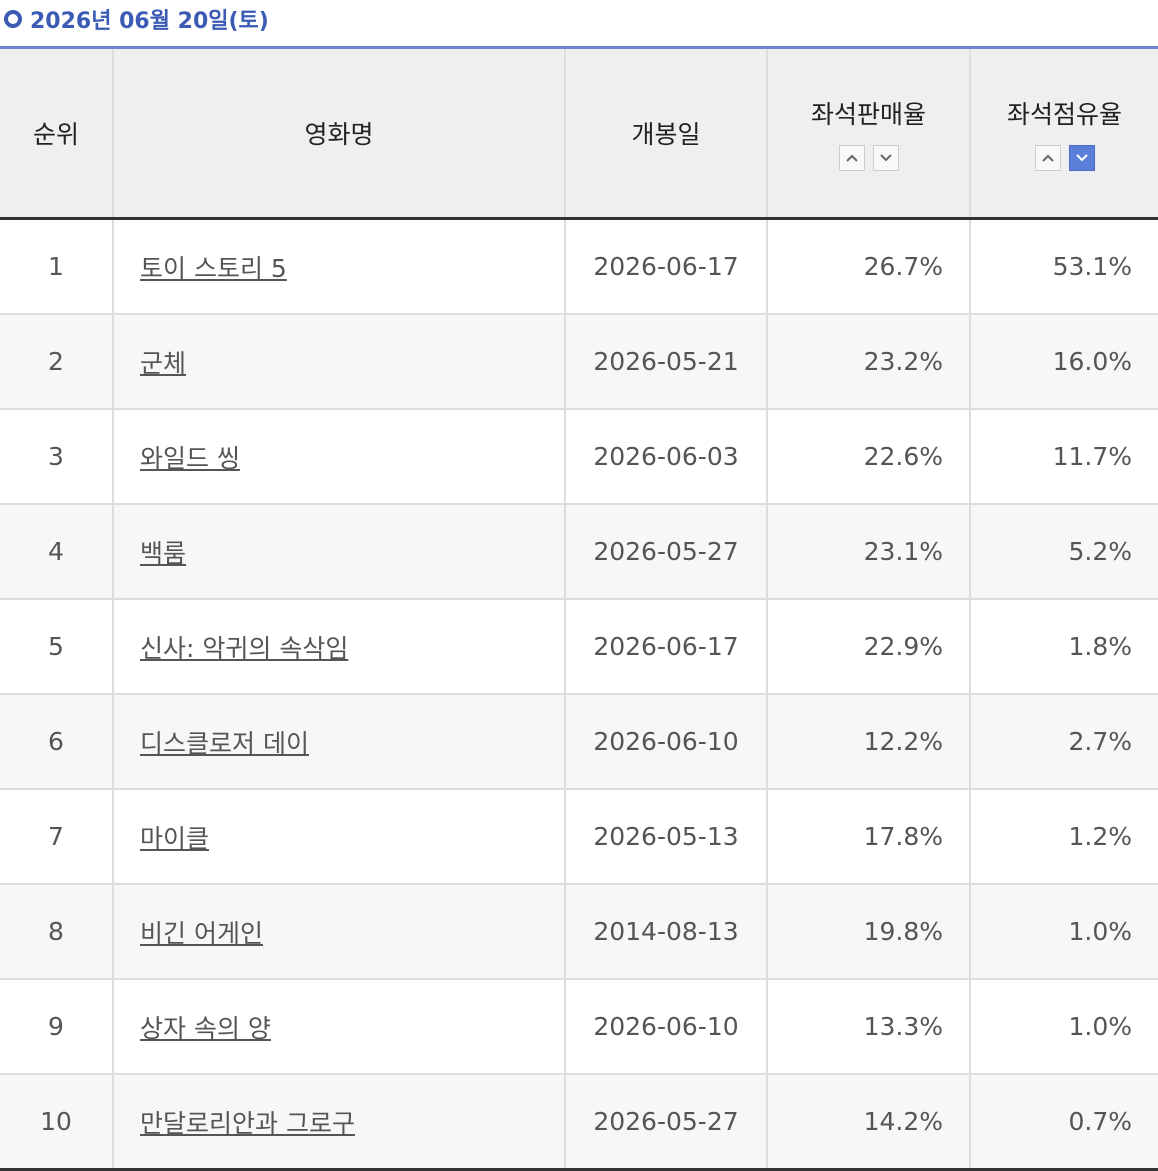 This screenshot has width=1158, height=1171. What do you see at coordinates (340, 456) in the screenshot?
I see `table-cell: 와일드 씽` at bounding box center [340, 456].